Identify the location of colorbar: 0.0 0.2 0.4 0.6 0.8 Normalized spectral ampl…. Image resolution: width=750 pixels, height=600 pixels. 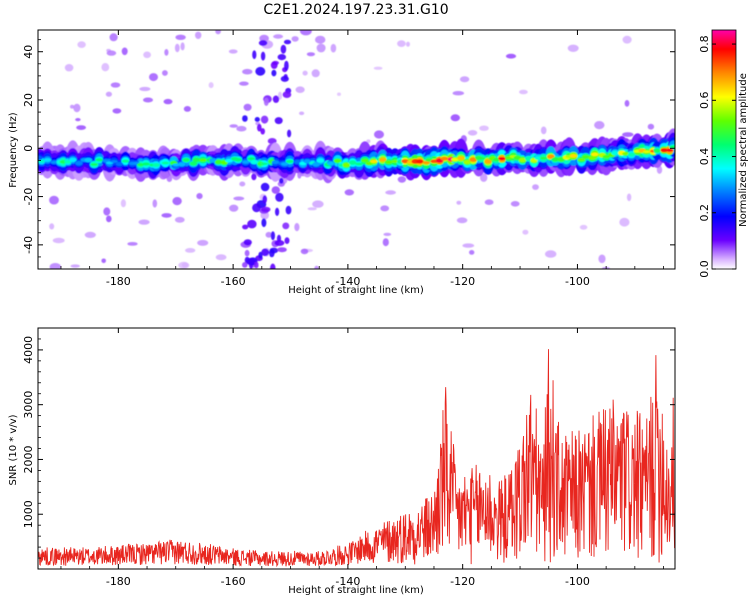
(723, 153).